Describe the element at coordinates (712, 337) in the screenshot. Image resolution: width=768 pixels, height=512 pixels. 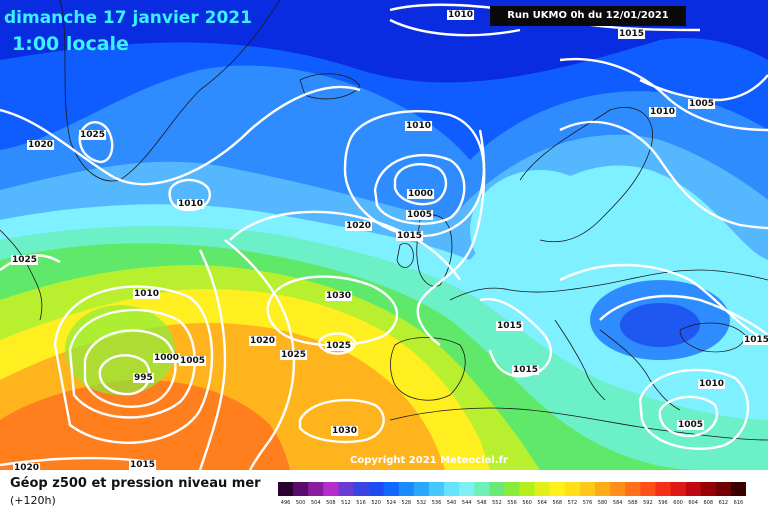
I see `coast-black-sea` at that location.